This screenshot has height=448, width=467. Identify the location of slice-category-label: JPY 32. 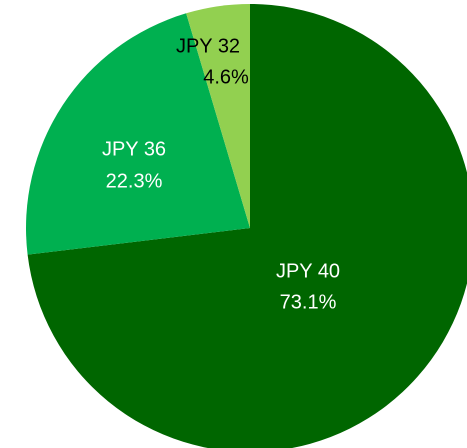
(208, 46).